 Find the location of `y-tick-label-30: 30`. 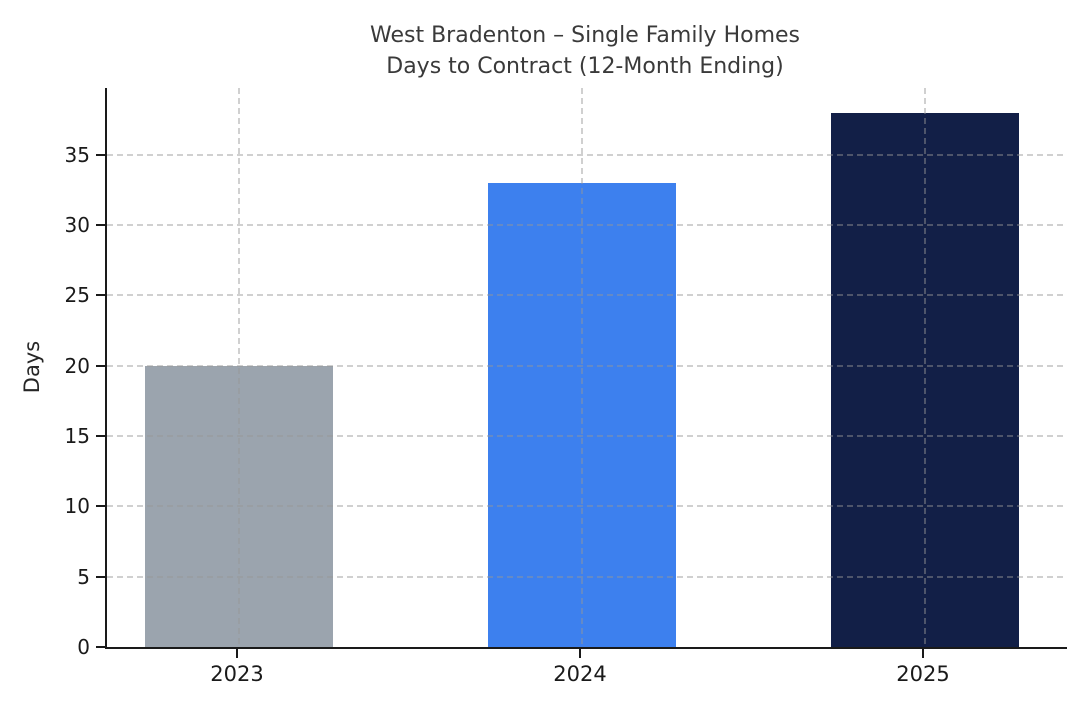

y-tick-label-30: 30 is located at coordinates (77, 225).